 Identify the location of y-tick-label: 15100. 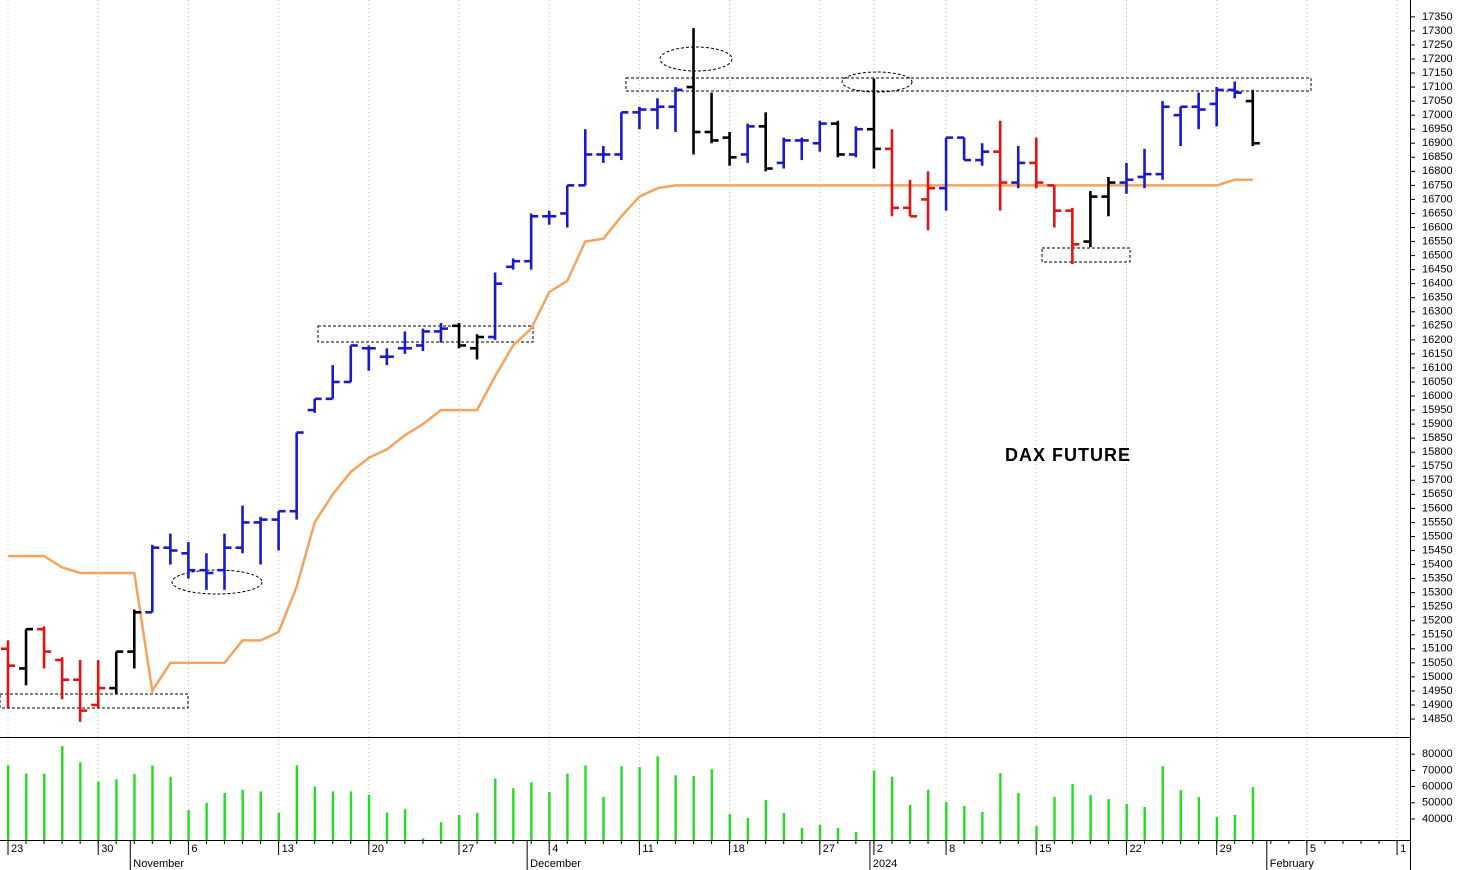
(1437, 649).